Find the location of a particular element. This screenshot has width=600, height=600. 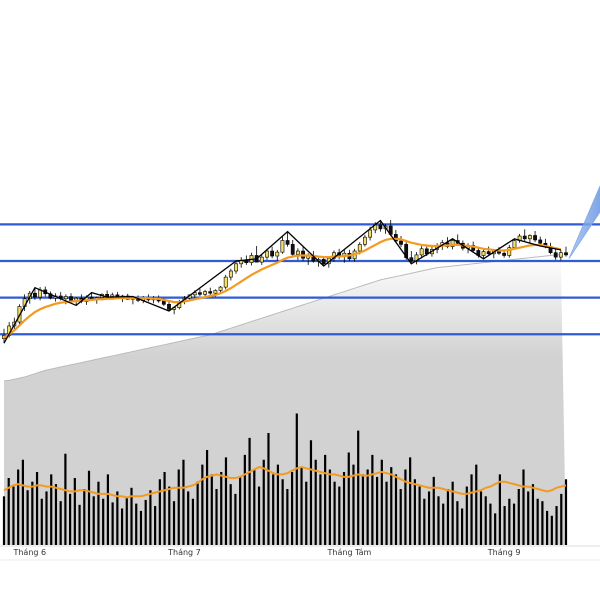

projection-layer is located at coordinates (584, 222).